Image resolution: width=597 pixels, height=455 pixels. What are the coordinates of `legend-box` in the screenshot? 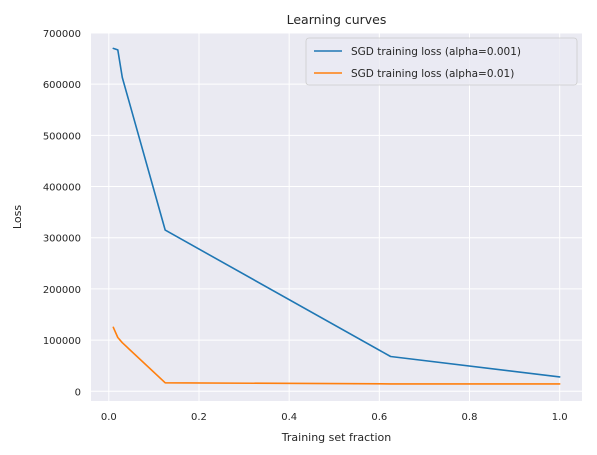 It's located at (441, 61).